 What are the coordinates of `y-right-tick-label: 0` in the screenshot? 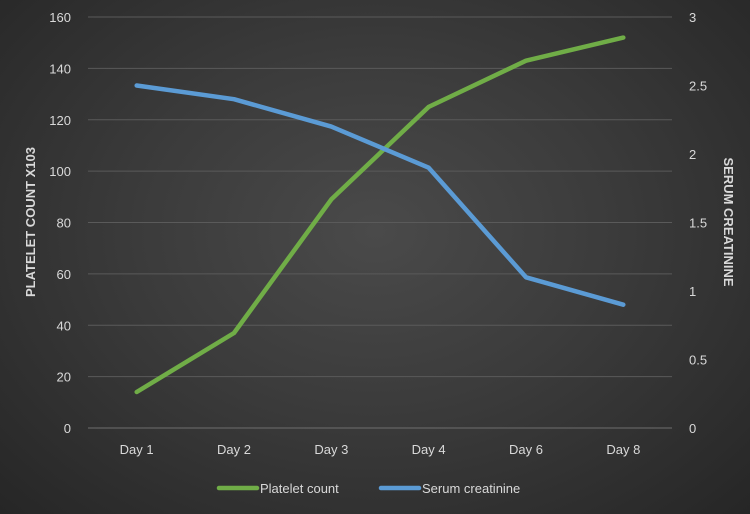 It's located at (692, 428).